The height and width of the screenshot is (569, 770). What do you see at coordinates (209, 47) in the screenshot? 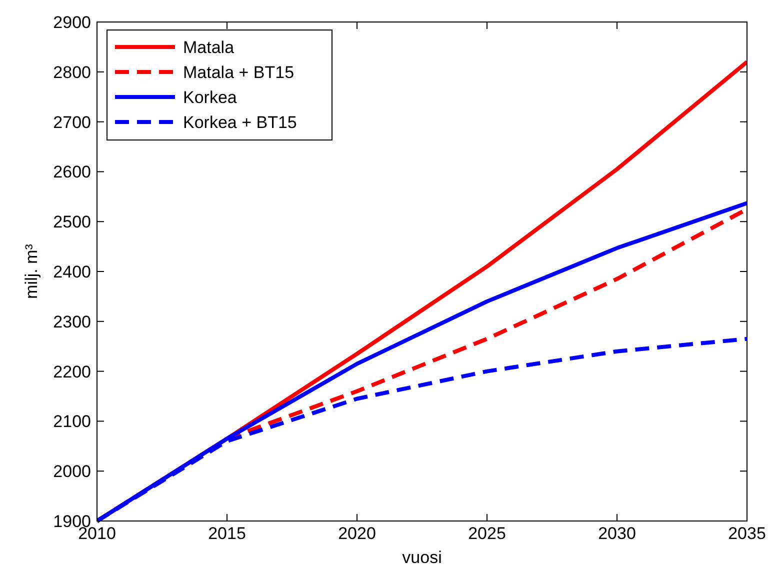
I see `legend-label: Matala` at bounding box center [209, 47].